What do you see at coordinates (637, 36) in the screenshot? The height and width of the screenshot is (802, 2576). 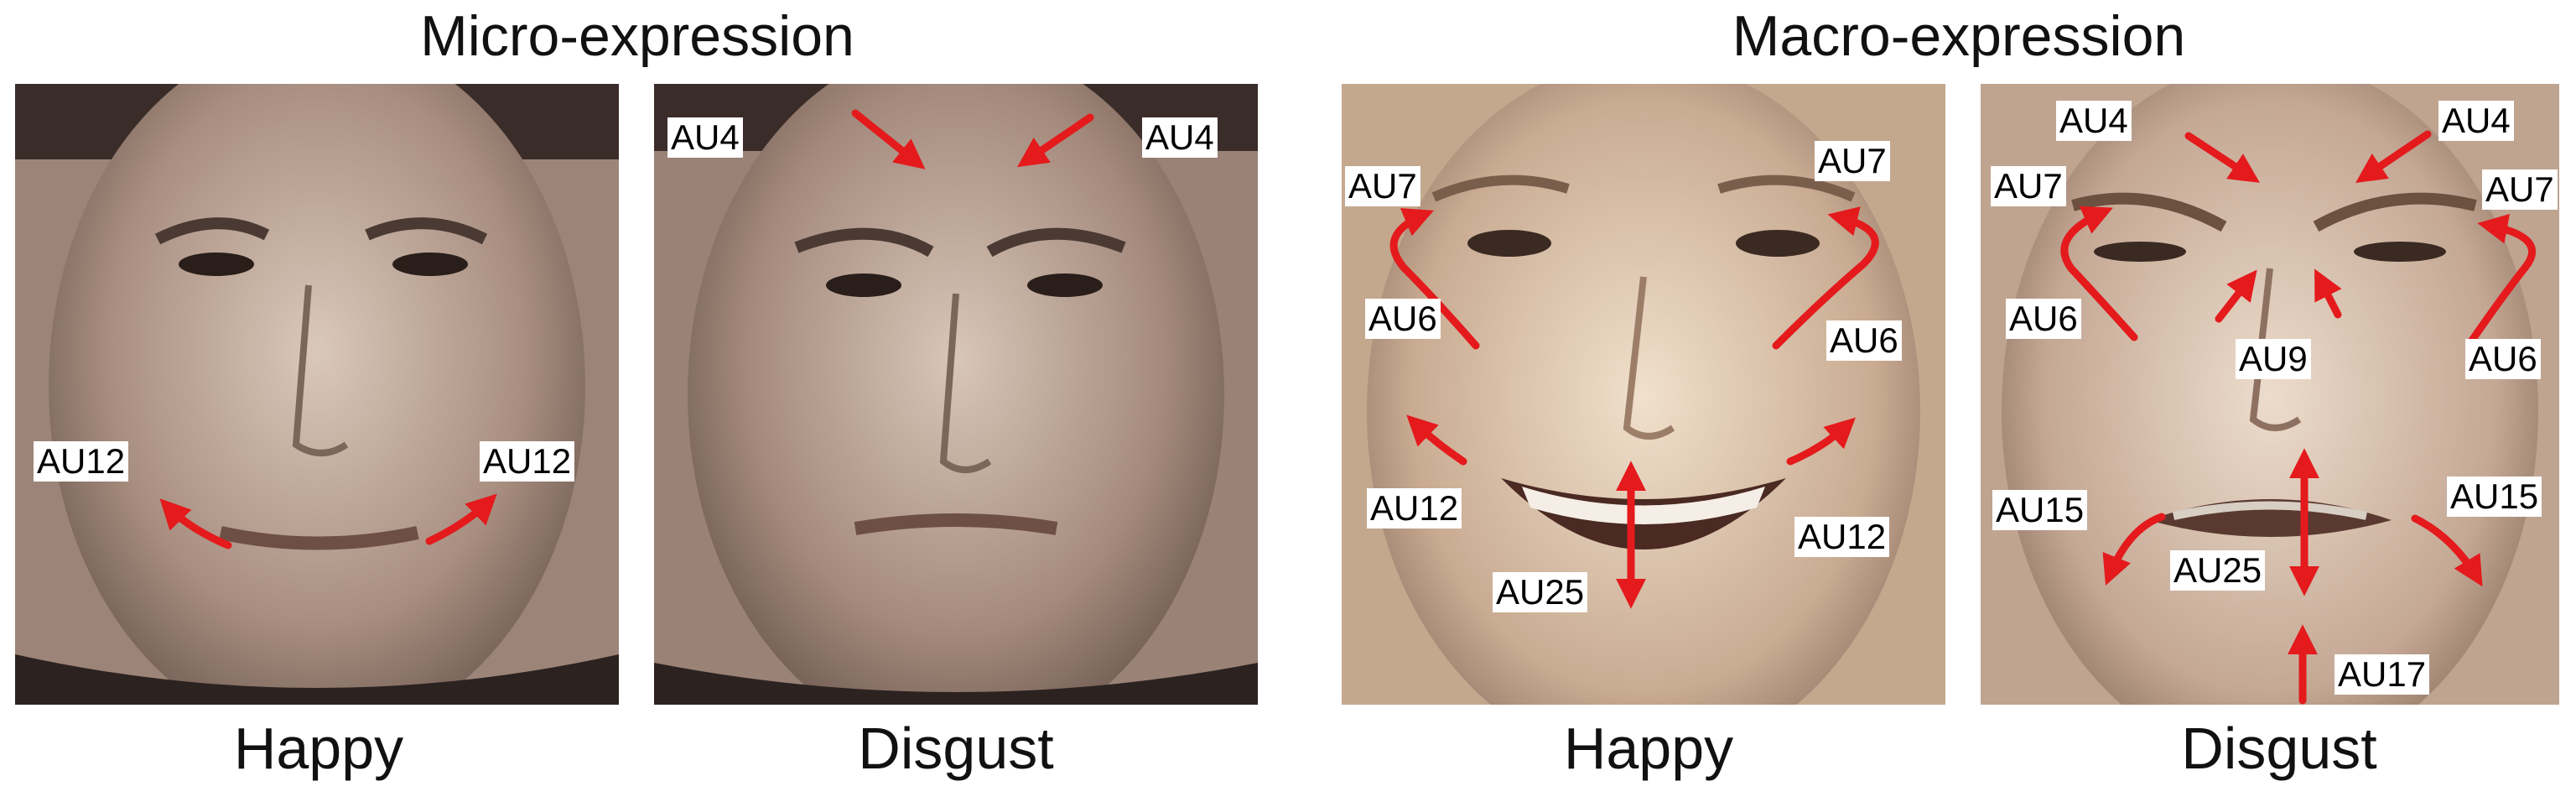 I see `micro-expression-title: Micro-expression` at bounding box center [637, 36].